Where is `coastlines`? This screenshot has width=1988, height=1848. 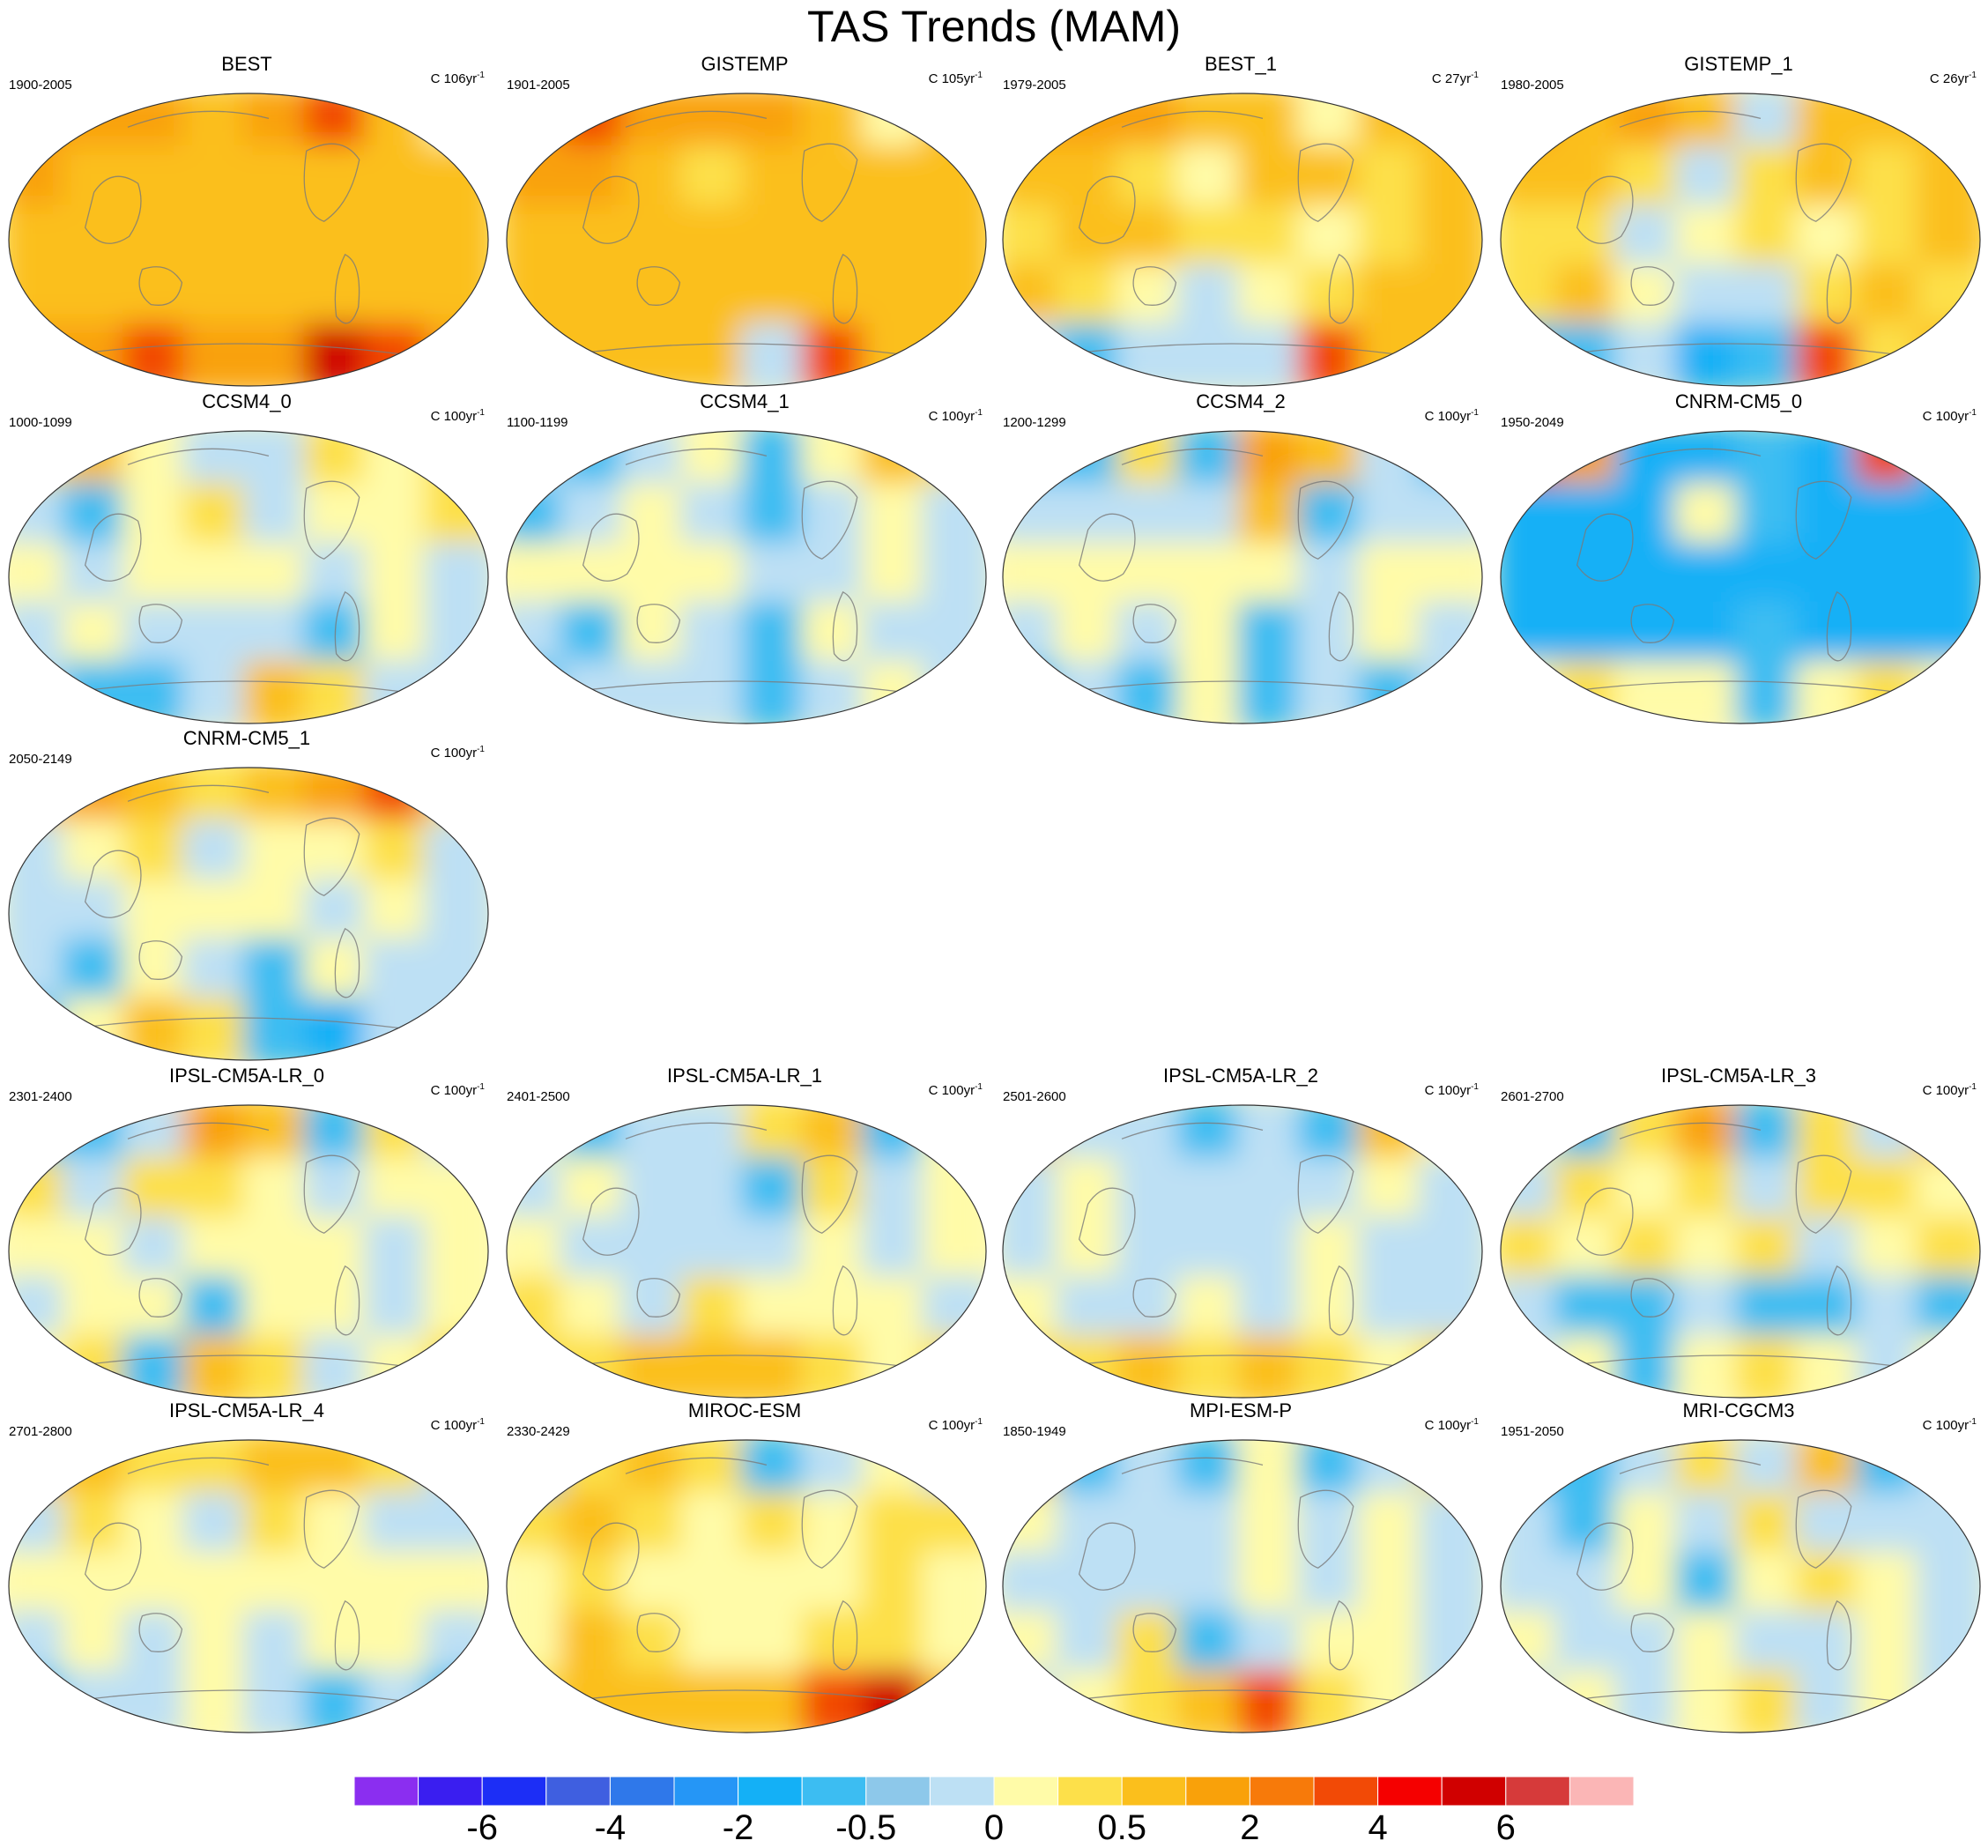
coastlines is located at coordinates (720, 235).